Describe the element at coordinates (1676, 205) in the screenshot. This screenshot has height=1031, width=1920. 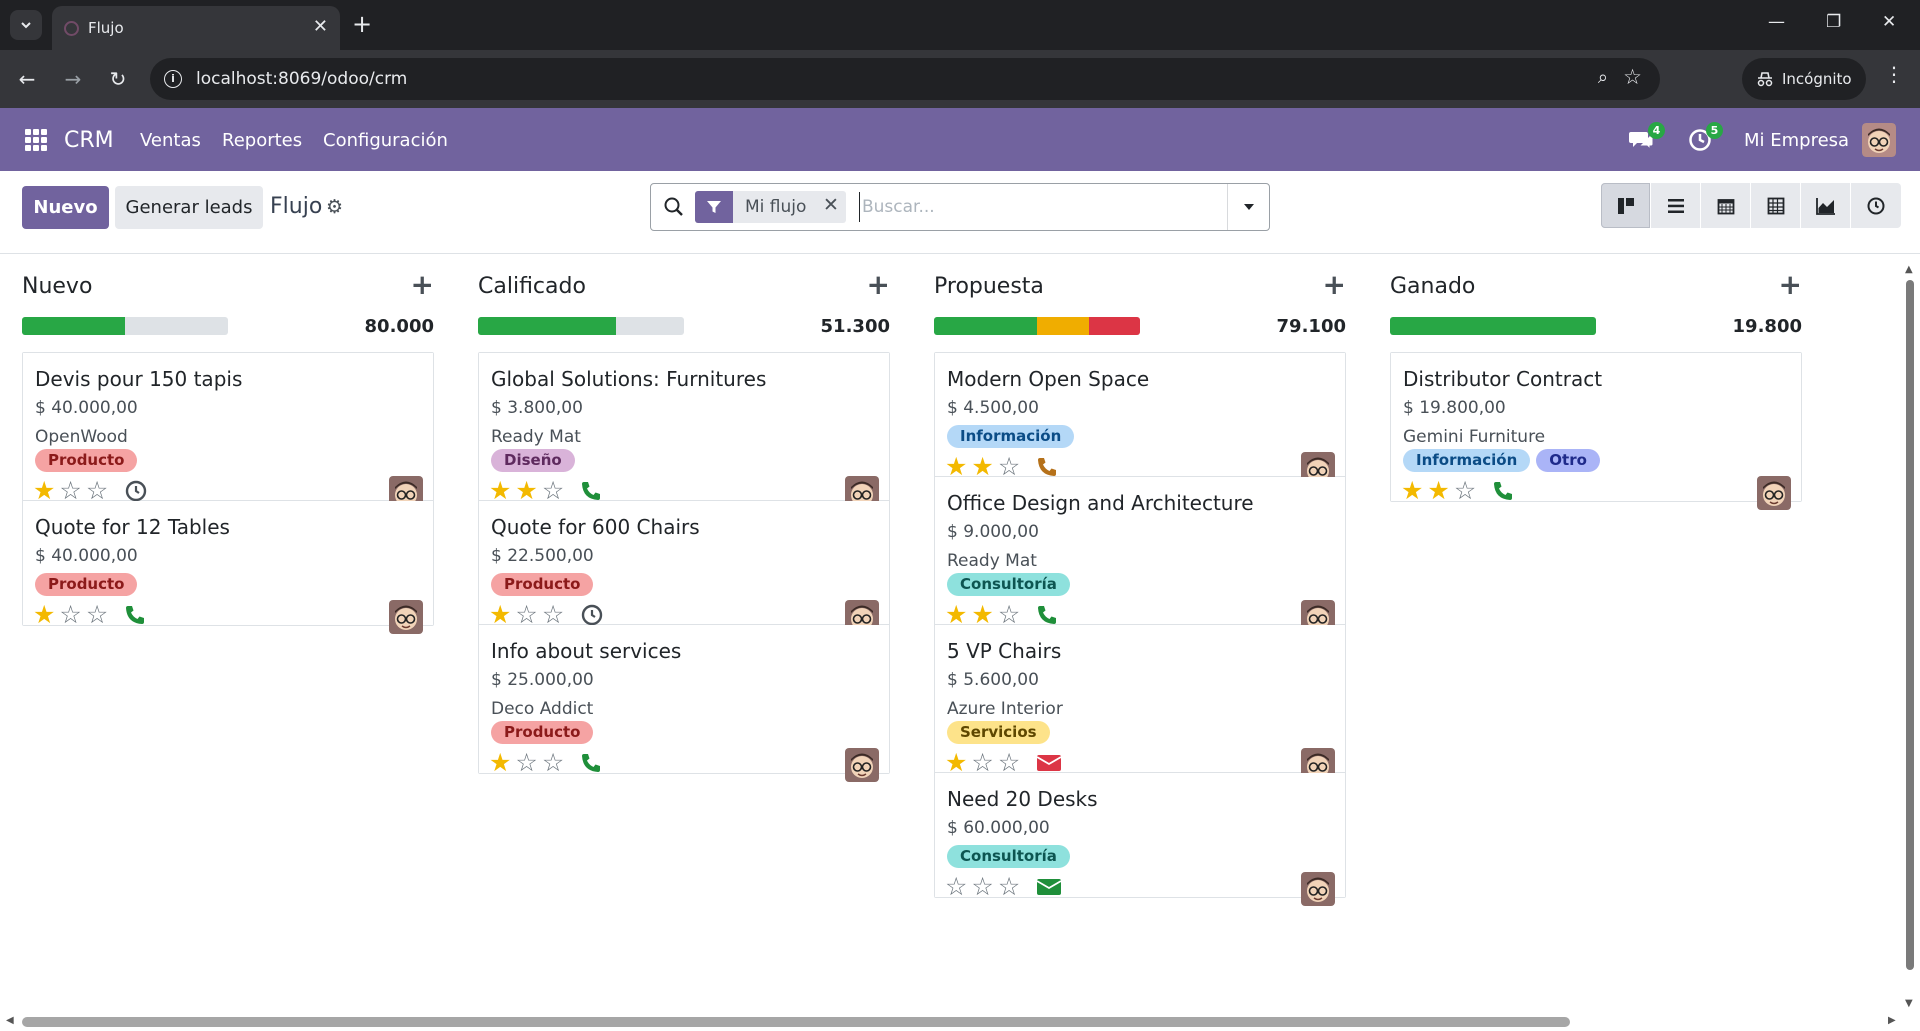
I see `list-view-button` at that location.